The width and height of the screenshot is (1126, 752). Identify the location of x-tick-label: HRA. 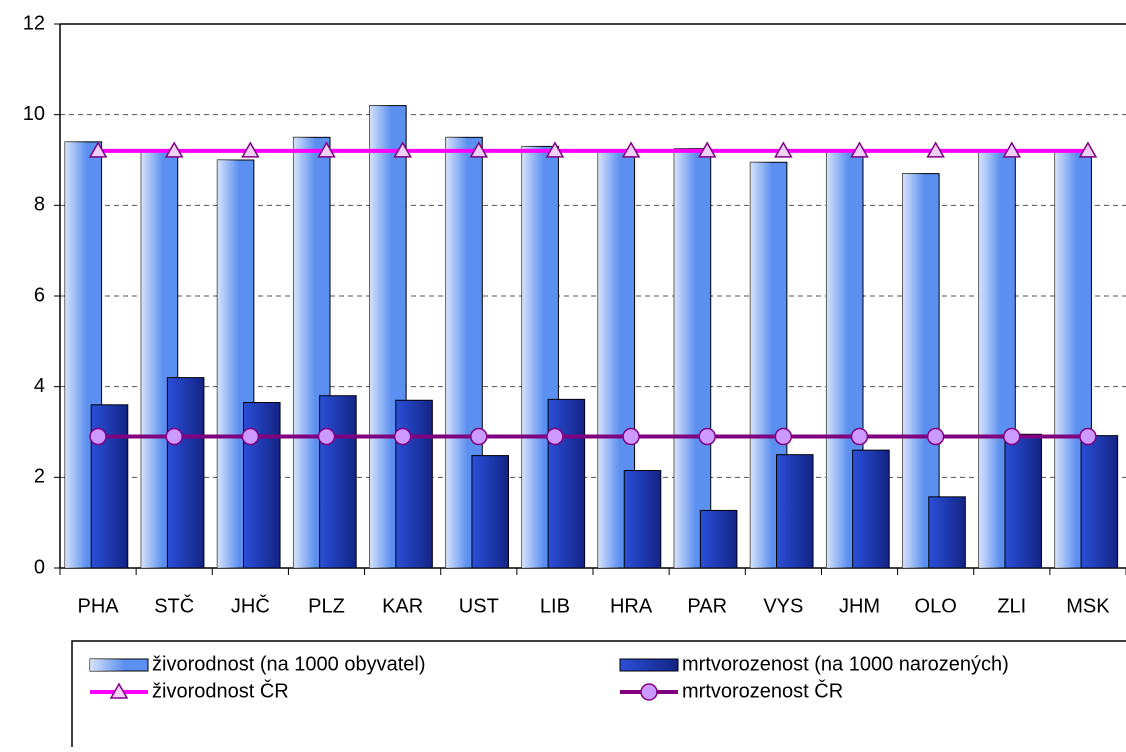
(631, 606).